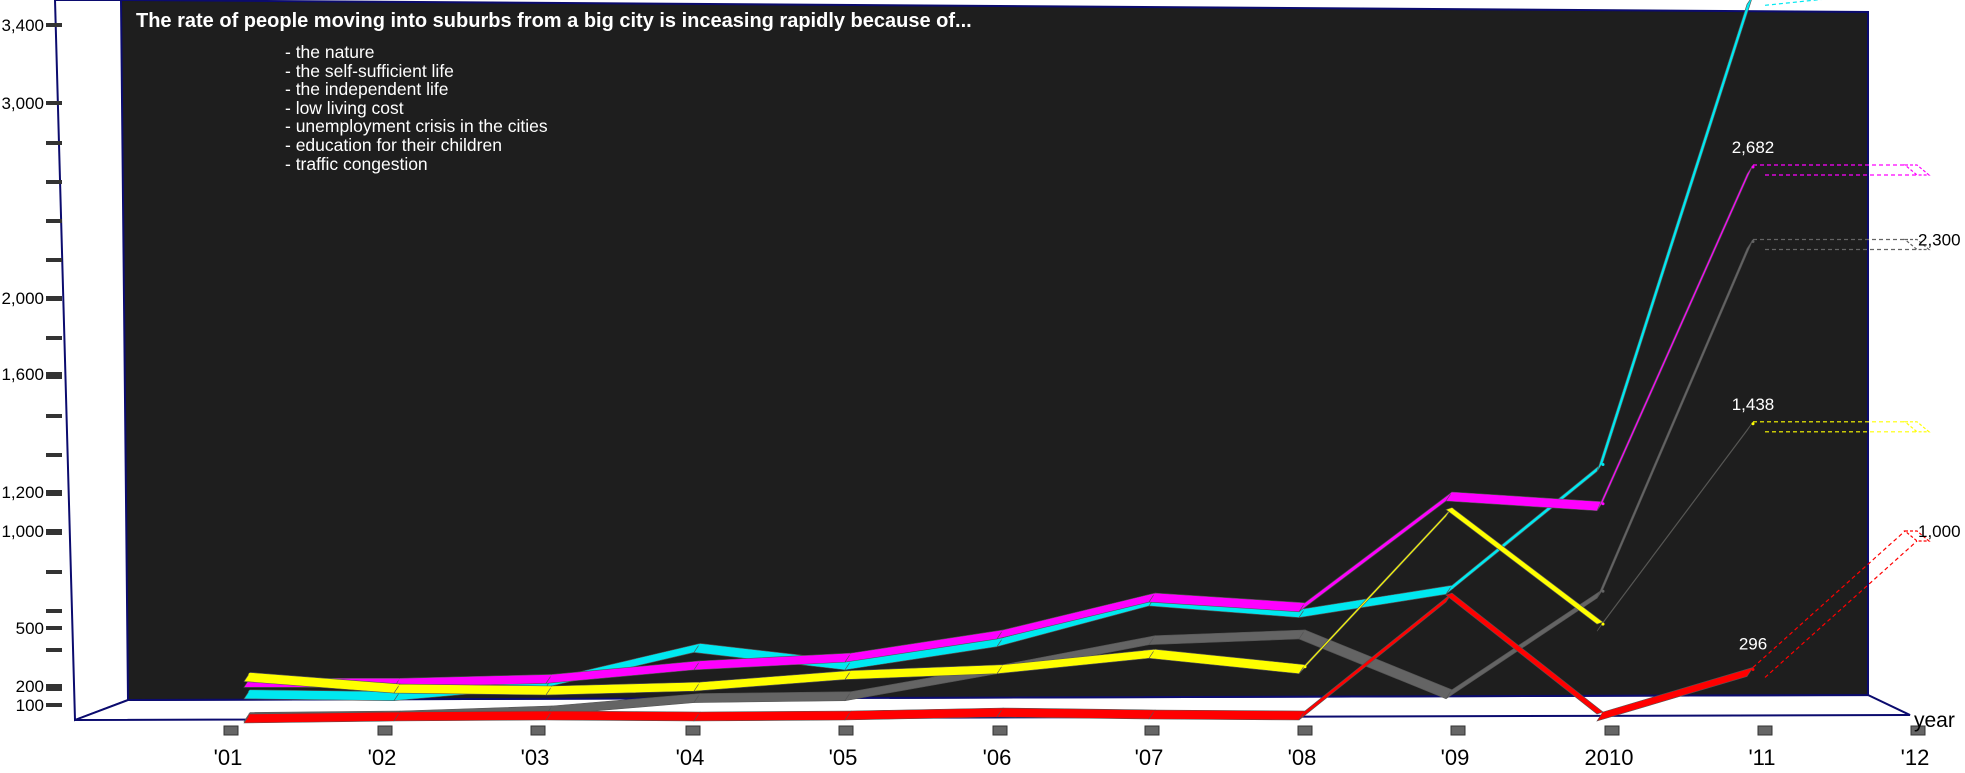 This screenshot has width=1965, height=773. I want to click on reason-item: - unemployment crisis in the cities, so click(416, 126).